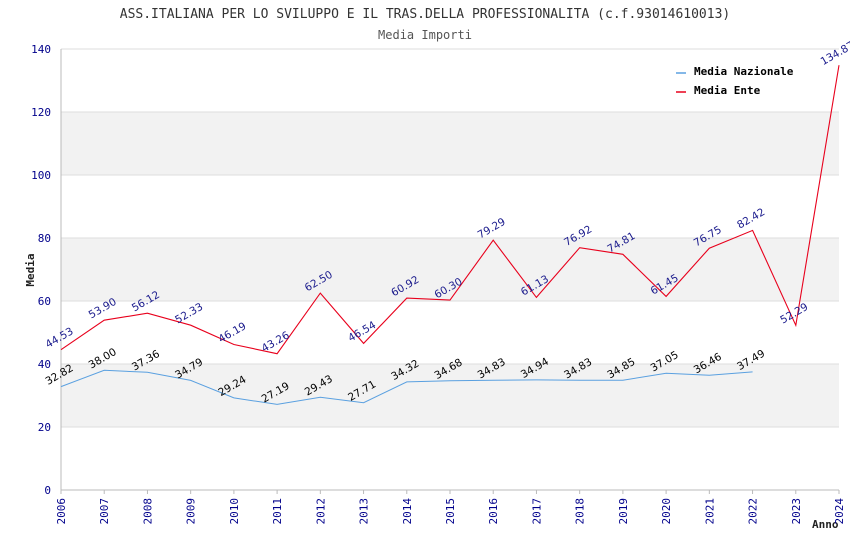 The width and height of the screenshot is (850, 550). What do you see at coordinates (47, 490) in the screenshot?
I see `y-tick-label: 0` at bounding box center [47, 490].